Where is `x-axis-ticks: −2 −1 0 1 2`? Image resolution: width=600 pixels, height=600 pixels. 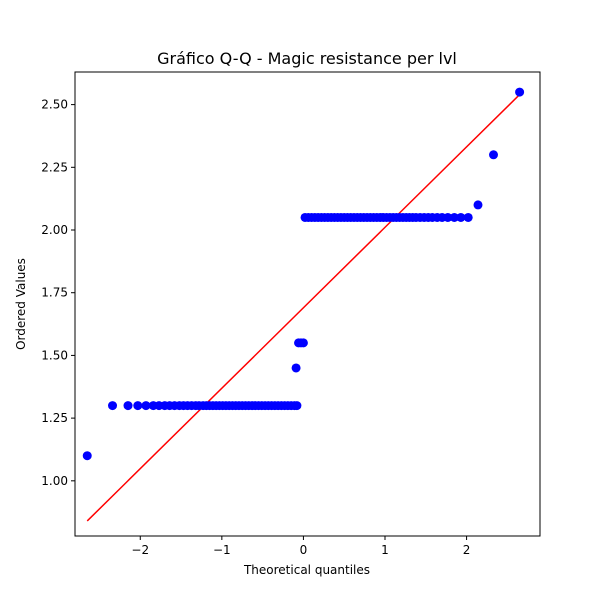
x-axis-ticks: −2 −1 0 1 2 is located at coordinates (300, 546).